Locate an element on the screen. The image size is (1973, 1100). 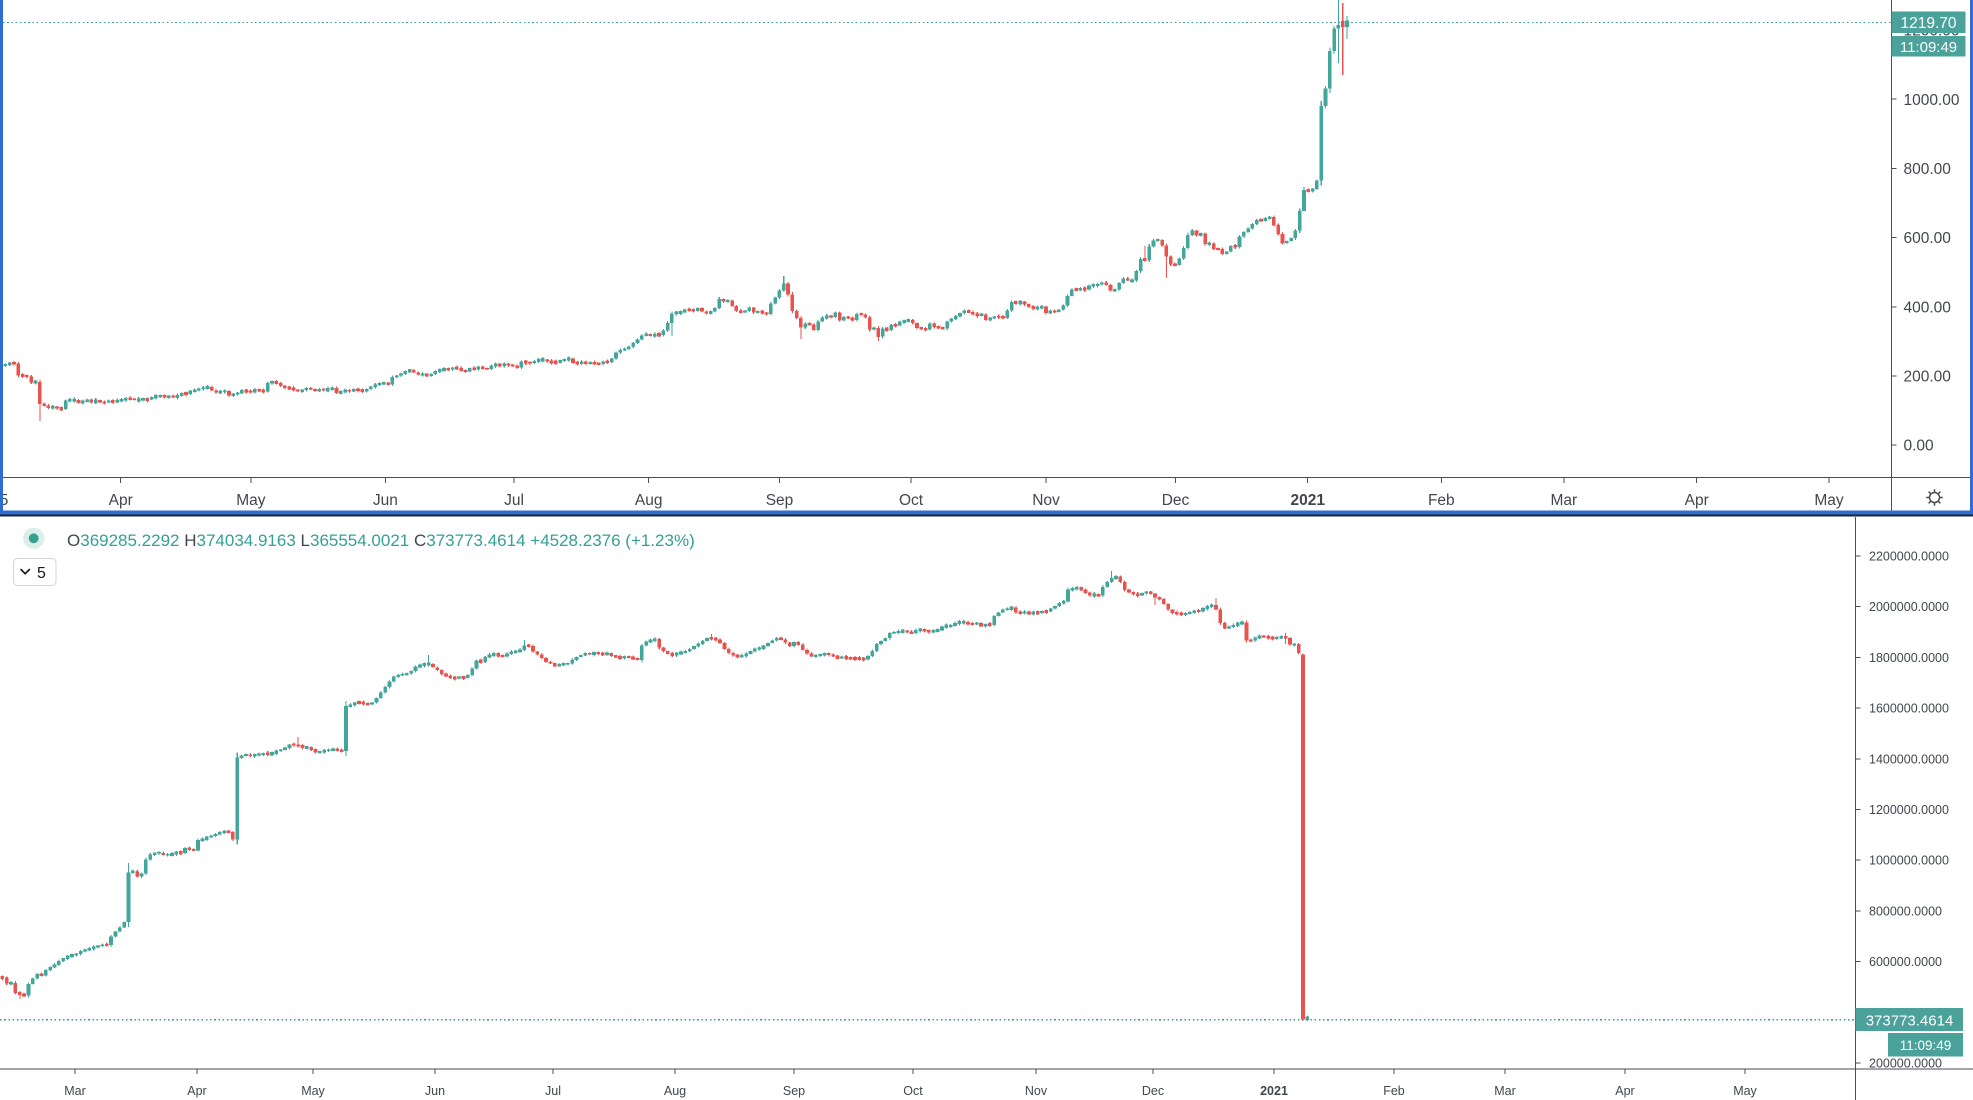
svg-text: 2000000.0000 is located at coordinates (1909, 607).